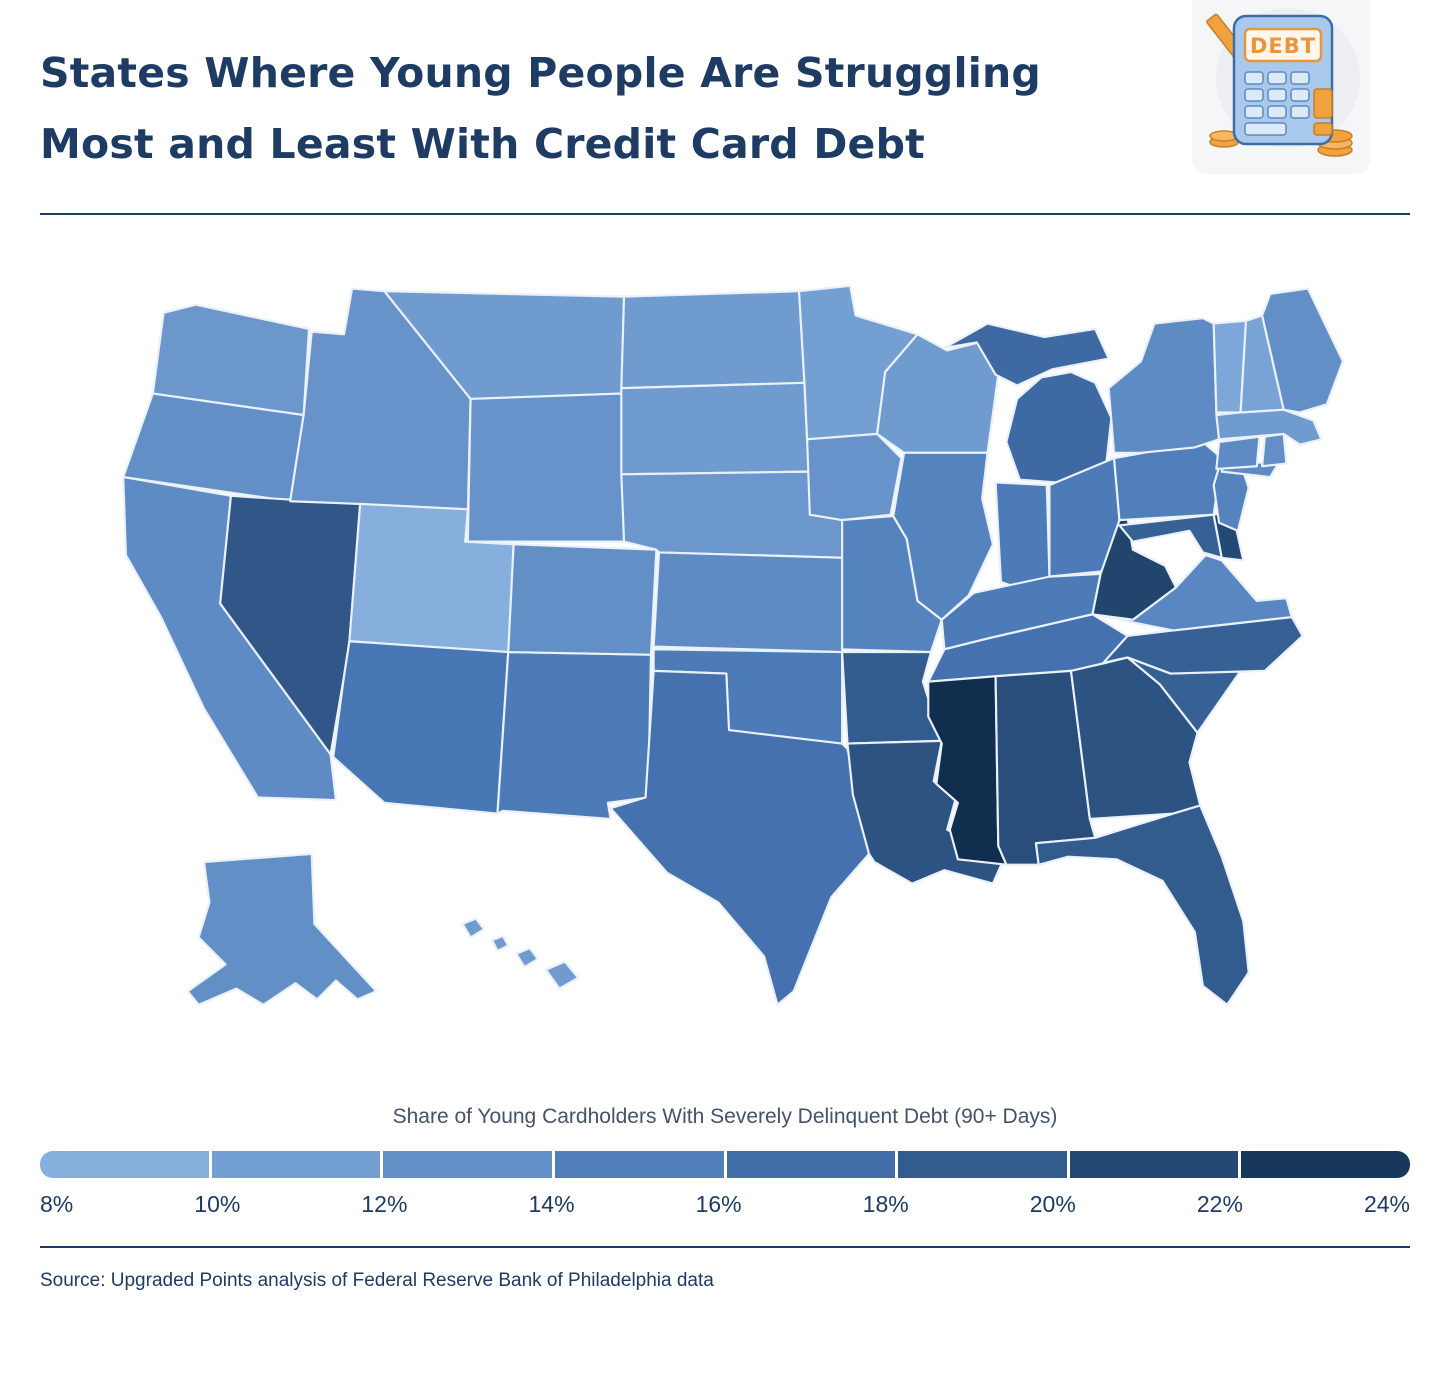 The image size is (1450, 1400). Describe the element at coordinates (725, 1246) in the screenshot. I see `divider-bottom` at that location.